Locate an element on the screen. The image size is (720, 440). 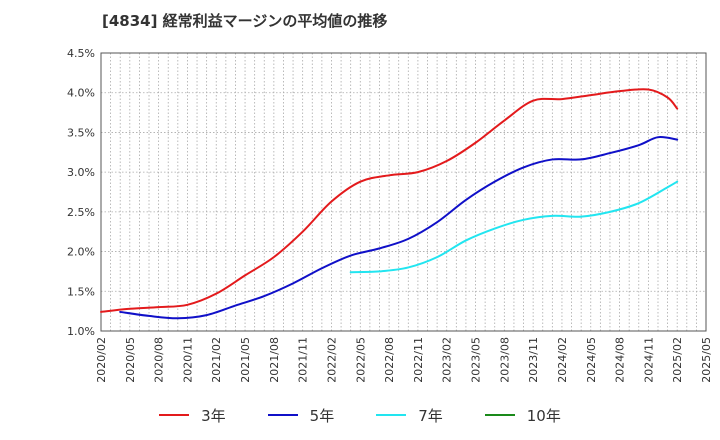
legend-label: 3年 is located at coordinates (213, 415).